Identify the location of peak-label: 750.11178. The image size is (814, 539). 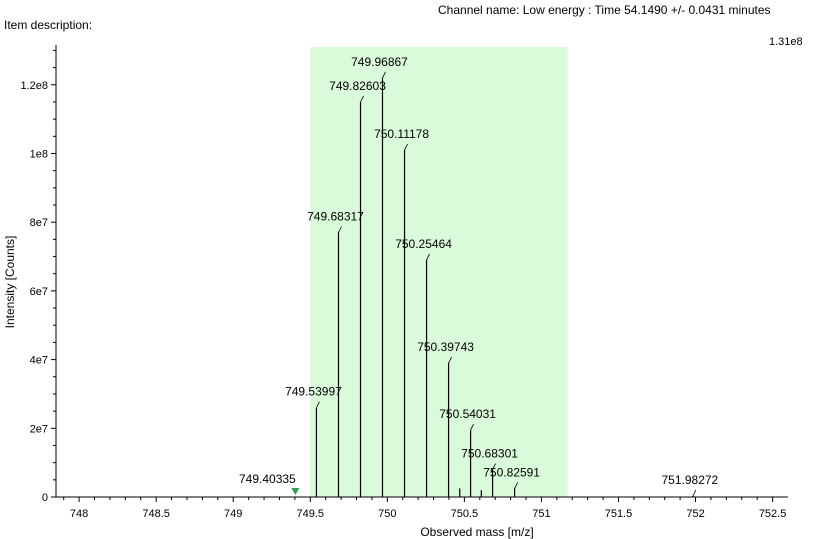
(401, 134).